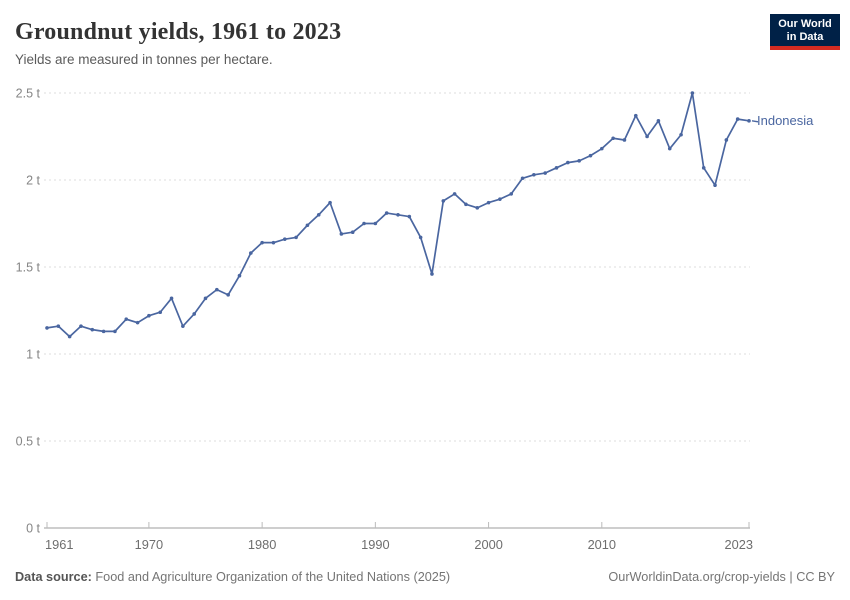  Describe the element at coordinates (785, 120) in the screenshot. I see `series-label-indonesia: Indonesia` at that location.